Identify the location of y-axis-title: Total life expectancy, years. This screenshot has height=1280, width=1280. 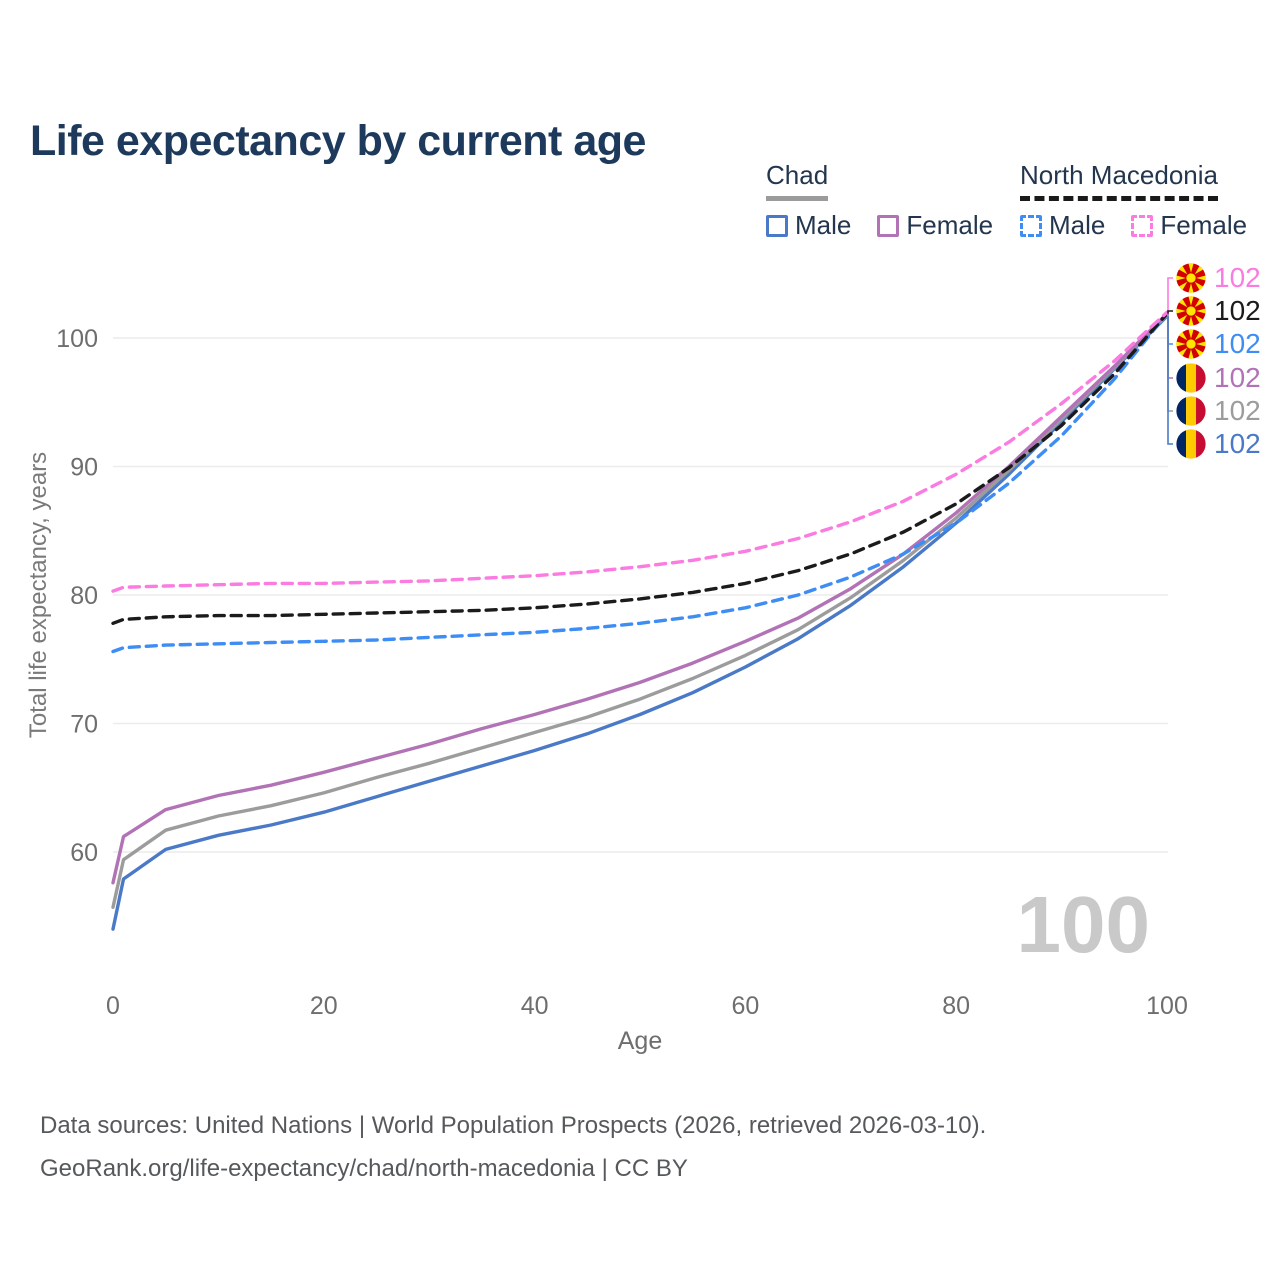
(38, 595).